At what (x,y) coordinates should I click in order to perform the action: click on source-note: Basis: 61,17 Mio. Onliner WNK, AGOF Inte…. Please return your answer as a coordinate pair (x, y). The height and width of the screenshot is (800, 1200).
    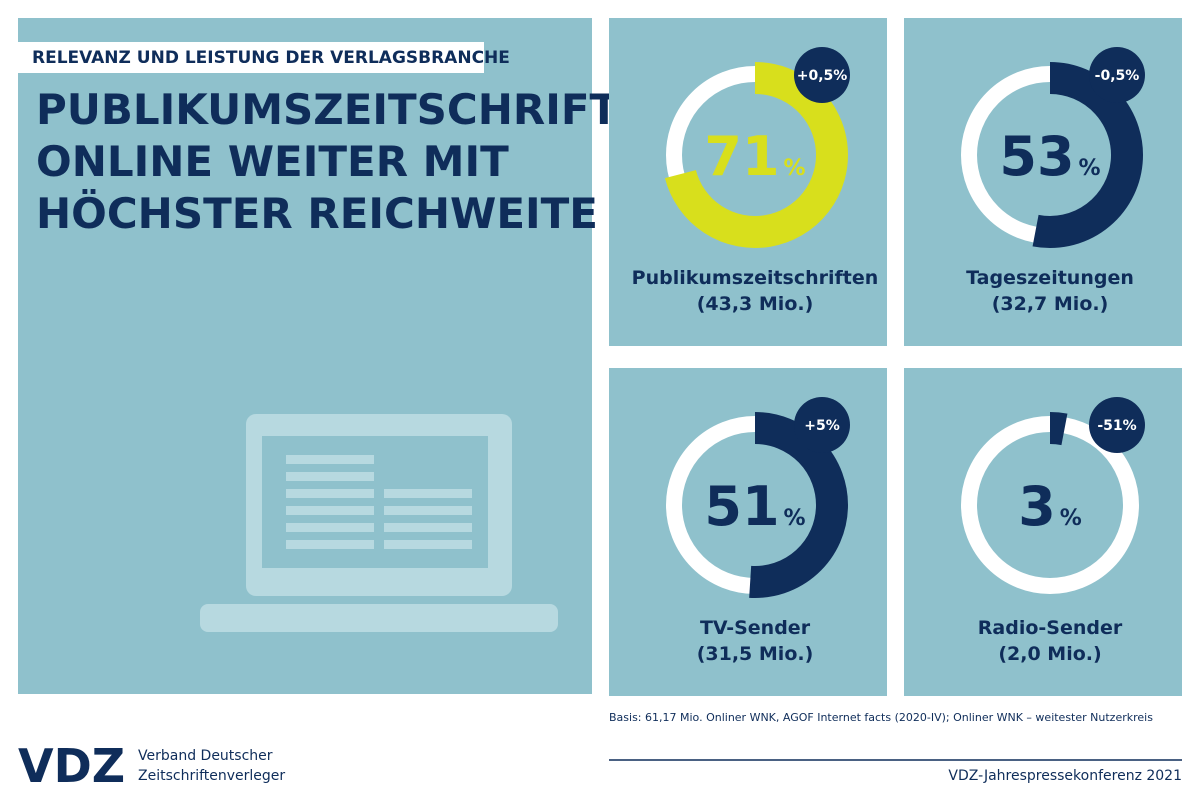
    Looking at the image, I should click on (881, 717).